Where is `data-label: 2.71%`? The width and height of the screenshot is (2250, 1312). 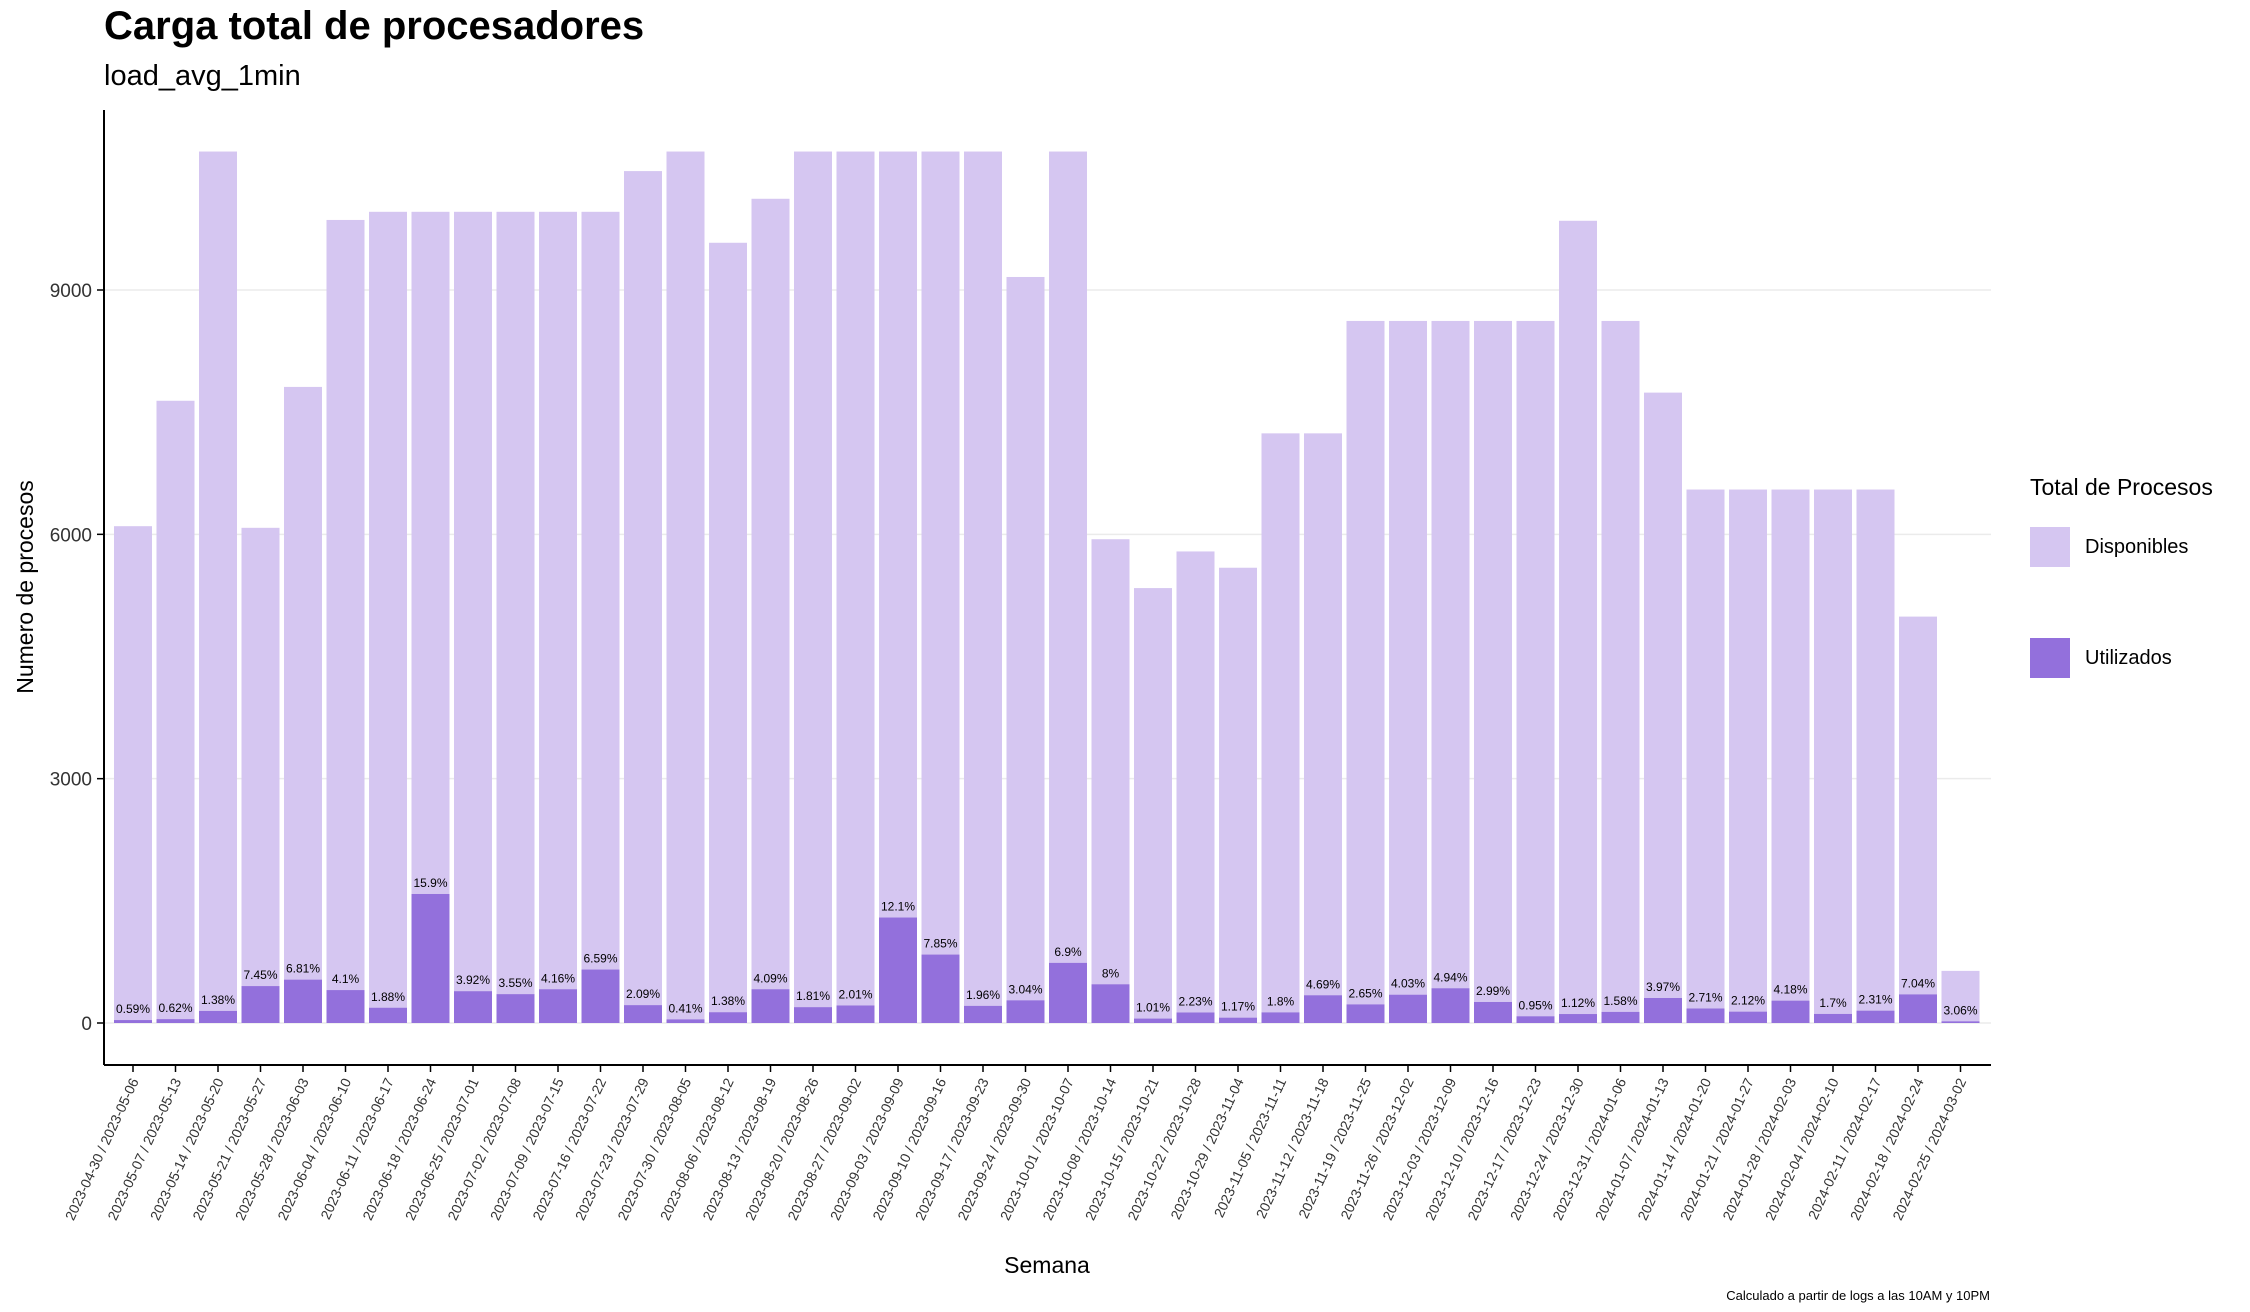
data-label: 2.71% is located at coordinates (1705, 998).